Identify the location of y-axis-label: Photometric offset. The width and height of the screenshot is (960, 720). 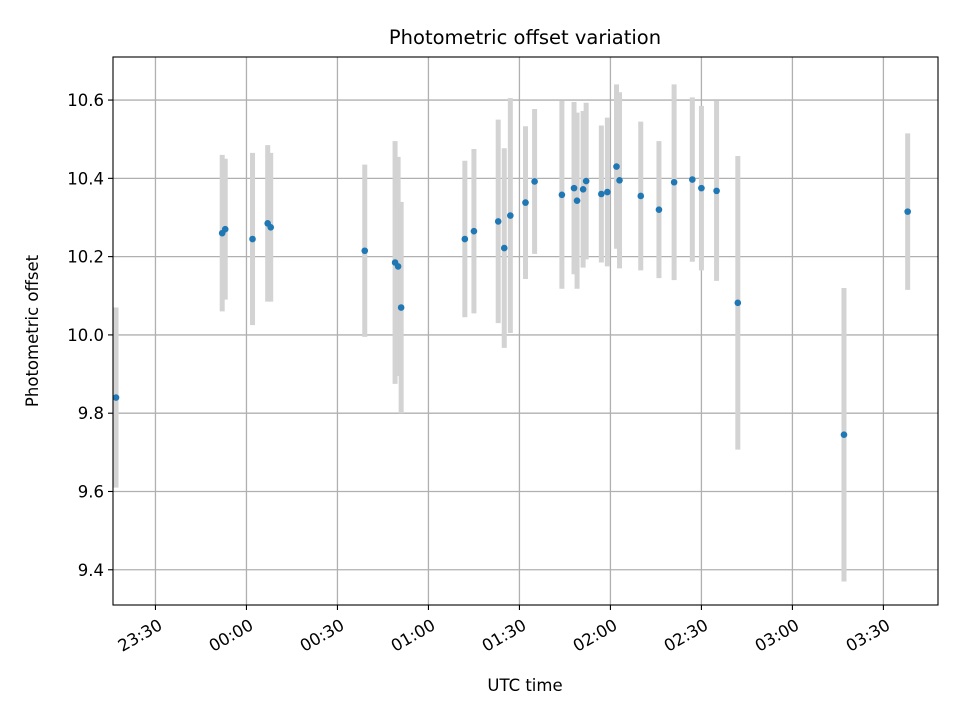
(32, 330).